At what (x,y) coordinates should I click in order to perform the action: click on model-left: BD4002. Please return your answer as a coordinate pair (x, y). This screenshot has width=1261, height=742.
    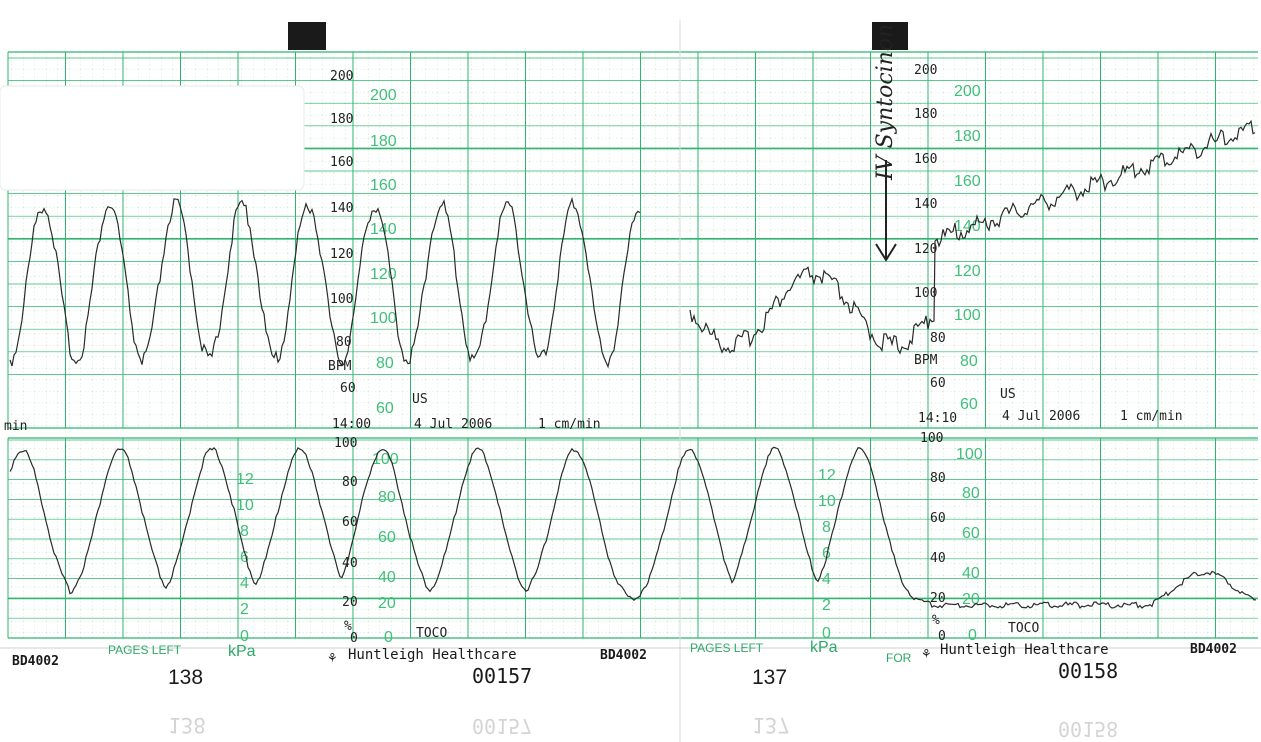
    Looking at the image, I should click on (35, 661).